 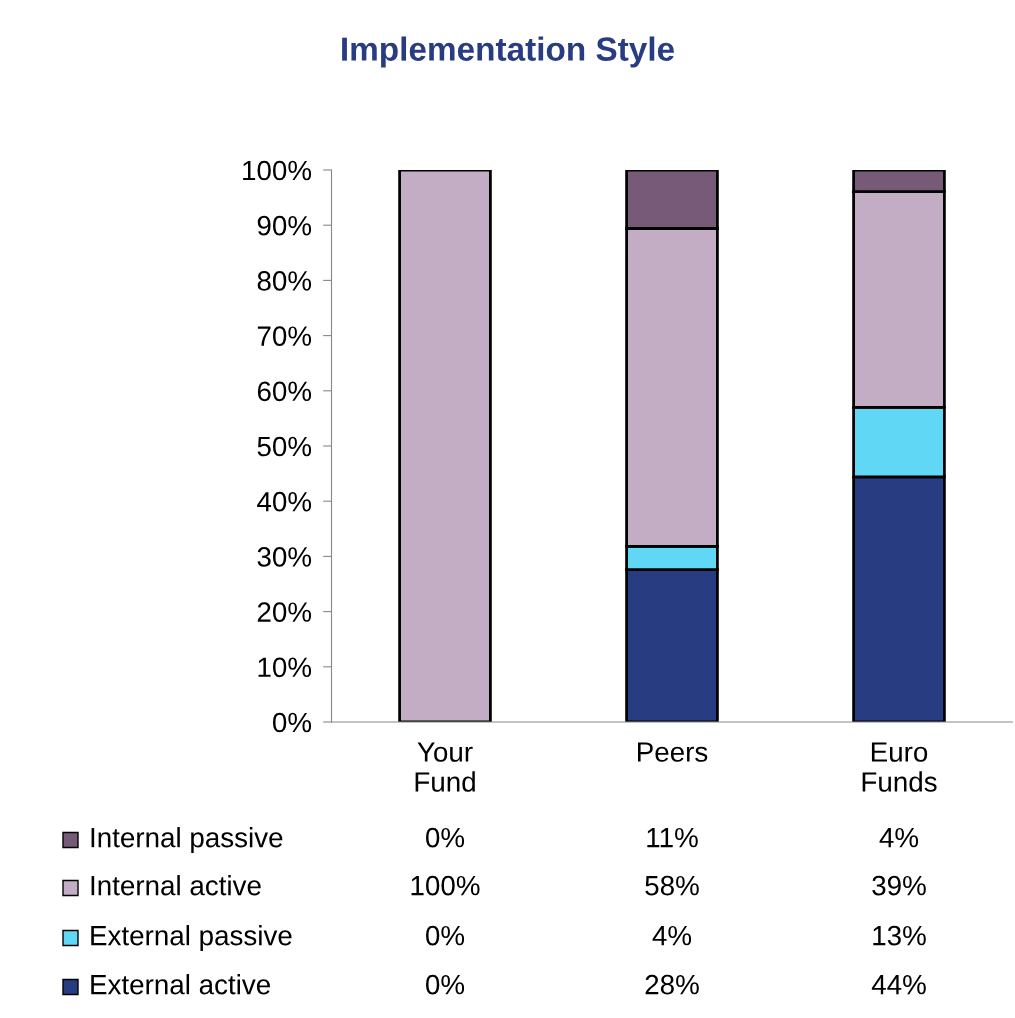 What do you see at coordinates (284, 557) in the screenshot?
I see `y-tick-label: 30%` at bounding box center [284, 557].